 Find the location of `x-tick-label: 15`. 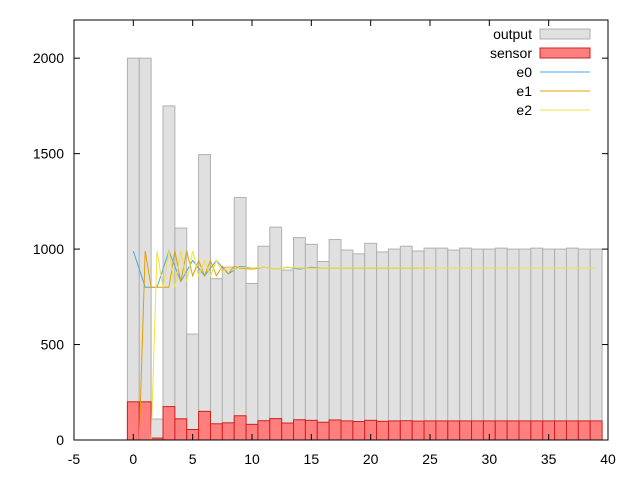

x-tick-label: 15 is located at coordinates (312, 459).